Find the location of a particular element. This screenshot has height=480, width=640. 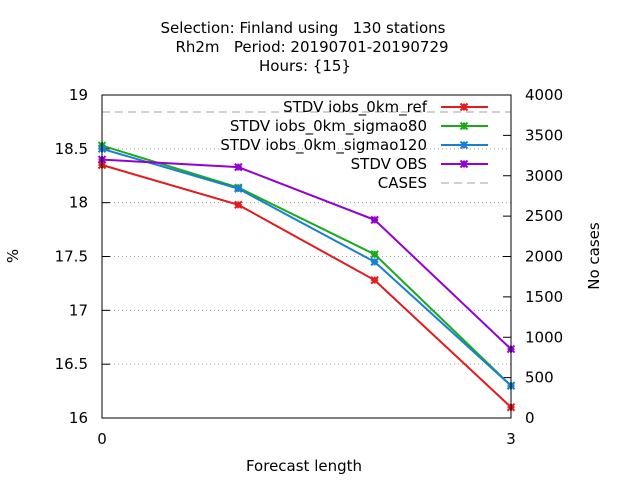

y-tick-label: 17 is located at coordinates (78, 310).